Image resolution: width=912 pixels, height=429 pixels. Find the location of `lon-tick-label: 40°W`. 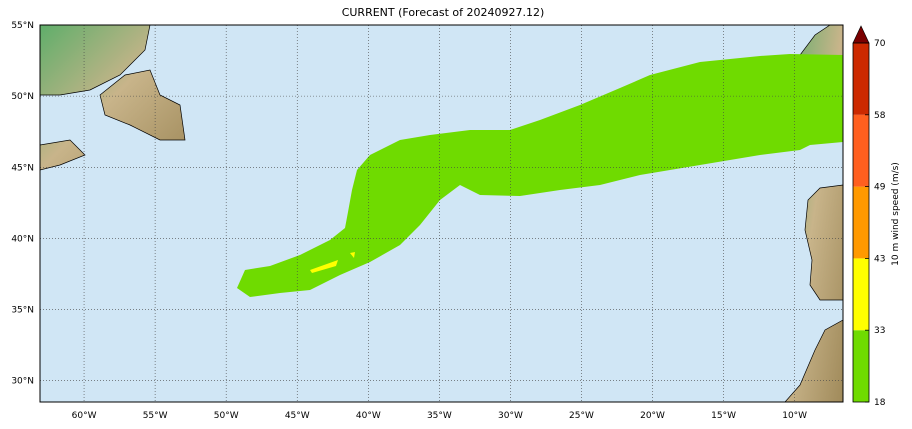

lon-tick-label: 40°W is located at coordinates (368, 416).